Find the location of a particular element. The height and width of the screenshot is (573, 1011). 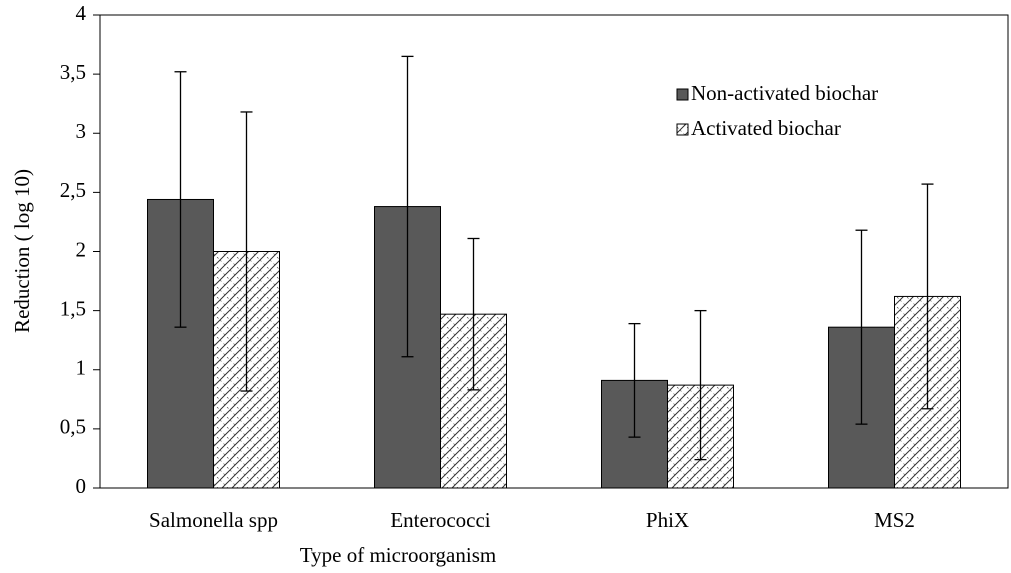

y-tick-label: 2,5 is located at coordinates (73, 190).